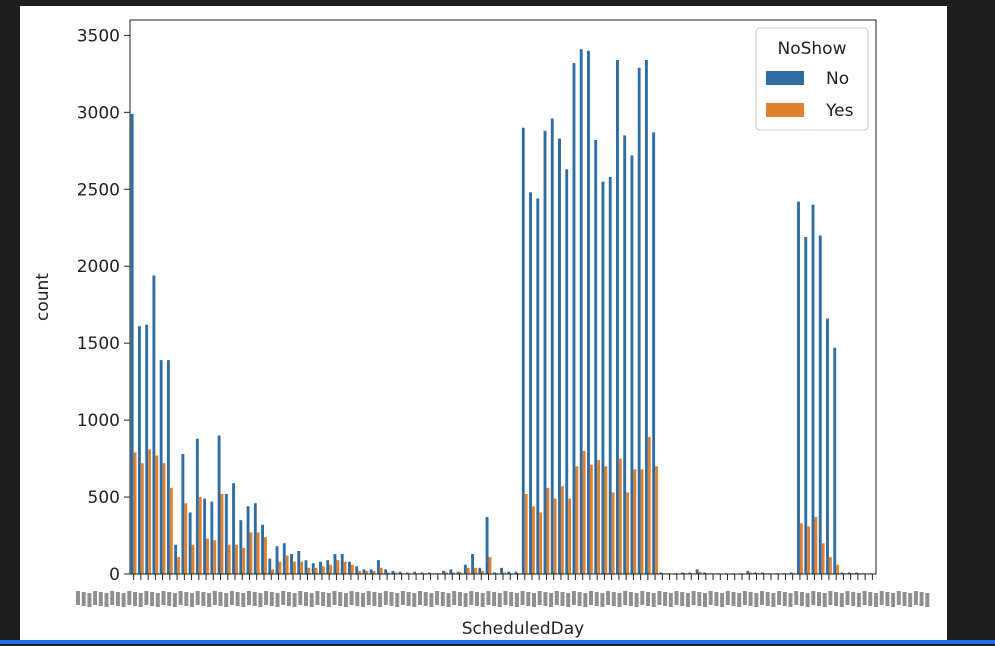 The height and width of the screenshot is (646, 995). I want to click on legend-title: NoShow, so click(812, 49).